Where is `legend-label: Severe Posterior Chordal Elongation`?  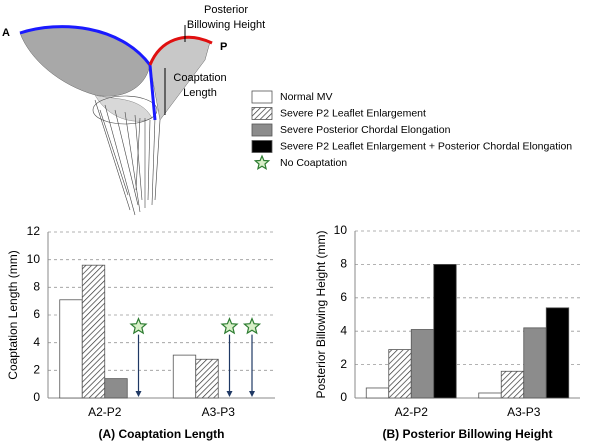
legend-label: Severe Posterior Chordal Elongation is located at coordinates (365, 130).